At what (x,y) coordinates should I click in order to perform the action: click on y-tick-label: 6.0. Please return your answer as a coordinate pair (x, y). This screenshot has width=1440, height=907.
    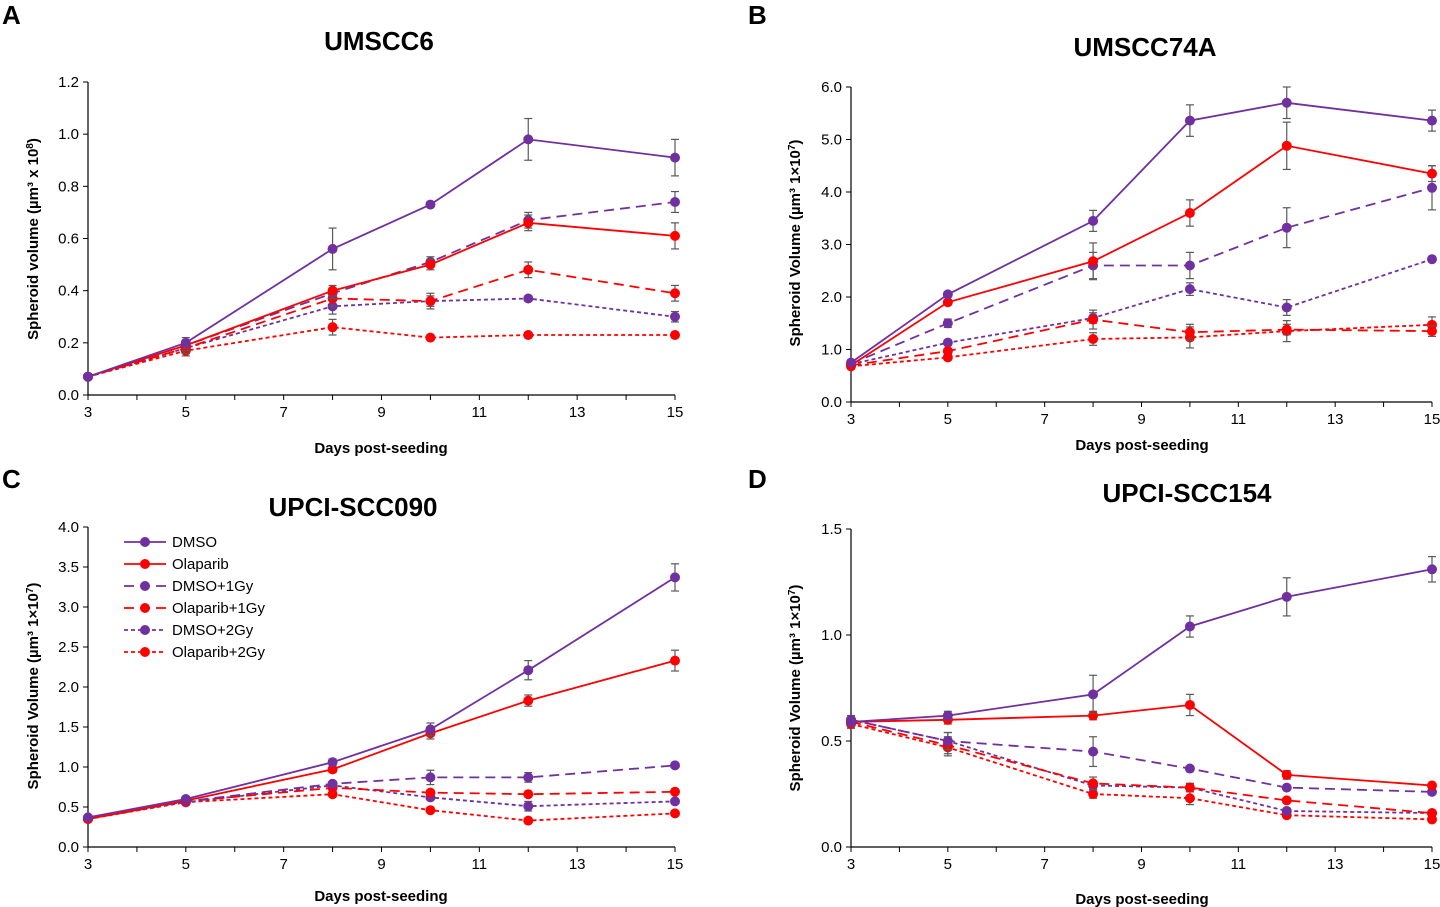
    Looking at the image, I should click on (831, 87).